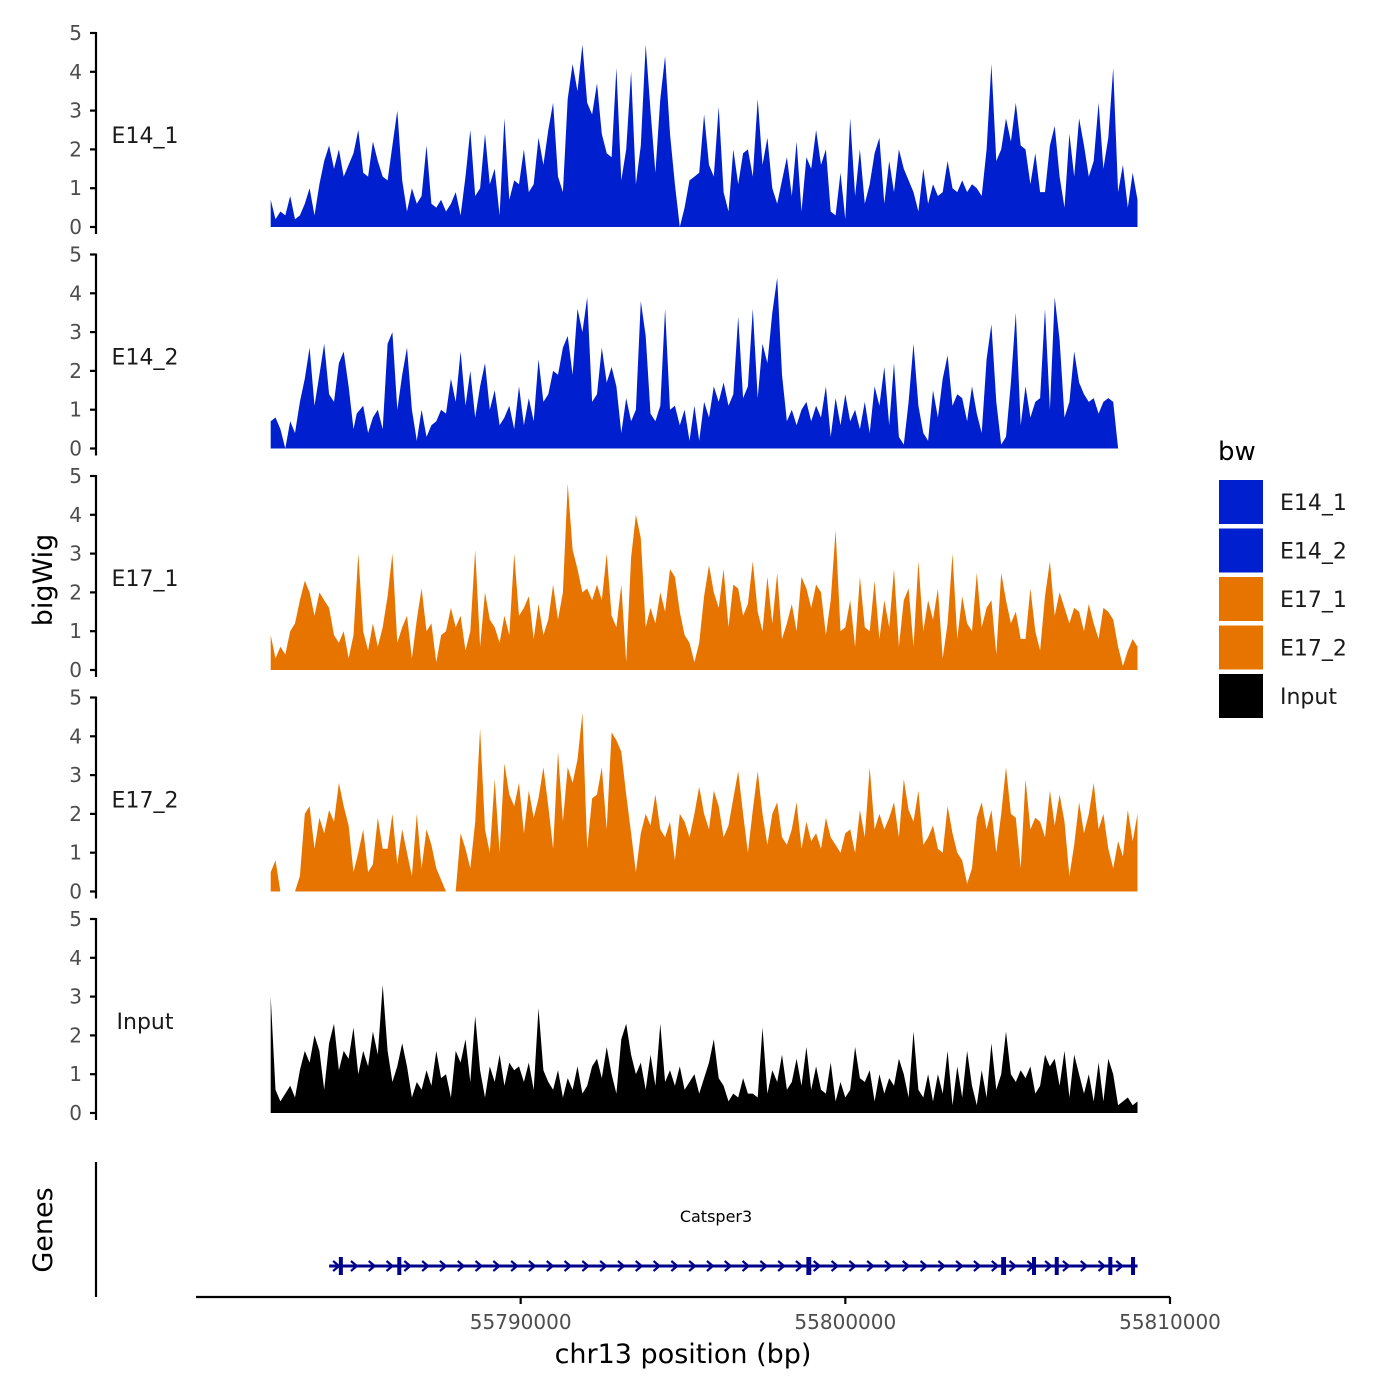 The width and height of the screenshot is (1400, 1400). I want to click on legend-items: E14_1 E14_2 E17_1 E17_2 Input, so click(1283, 599).